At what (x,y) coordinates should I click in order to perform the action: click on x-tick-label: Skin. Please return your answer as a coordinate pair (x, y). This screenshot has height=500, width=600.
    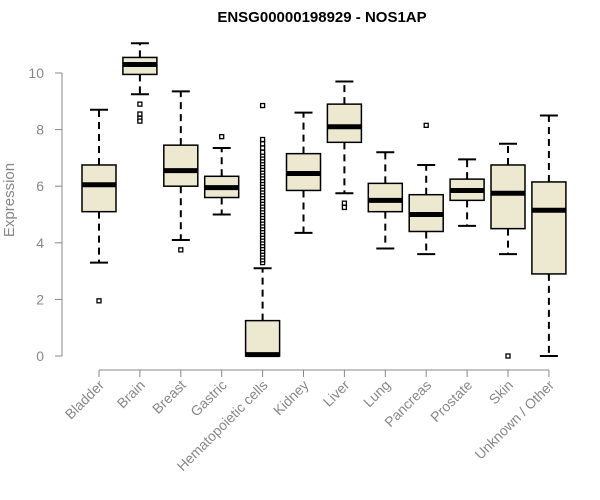
    Looking at the image, I should click on (501, 392).